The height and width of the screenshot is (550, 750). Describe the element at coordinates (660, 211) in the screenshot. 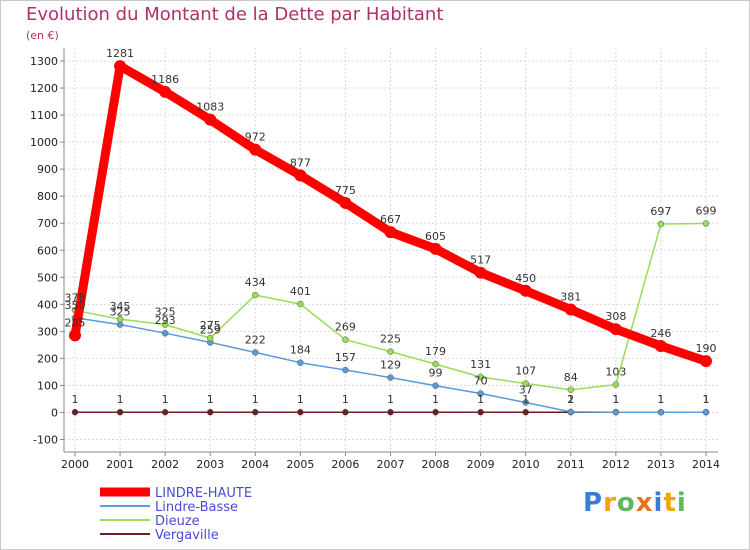

I see `data-label-dieuze: 697` at that location.